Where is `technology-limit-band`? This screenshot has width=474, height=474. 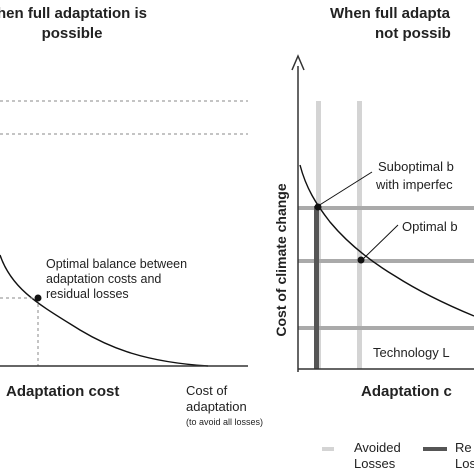
technology-limit-band is located at coordinates (386, 328).